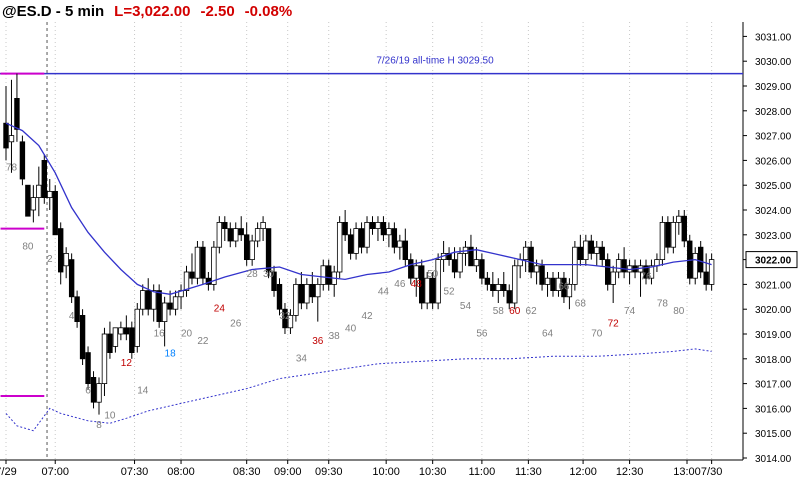 Image resolution: width=800 pixels, height=485 pixels. Describe the element at coordinates (773, 236) in the screenshot. I see `y-tick-label: 3023.00` at that location.